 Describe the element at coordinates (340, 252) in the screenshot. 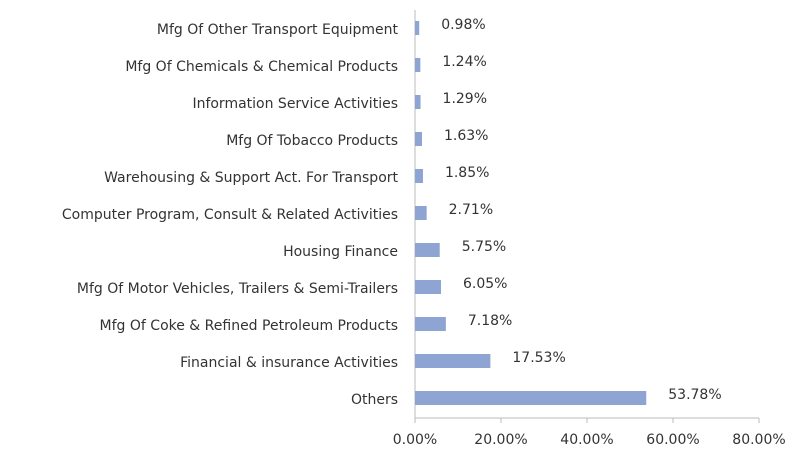

I see `y-tick-label: Housing Finance` at that location.